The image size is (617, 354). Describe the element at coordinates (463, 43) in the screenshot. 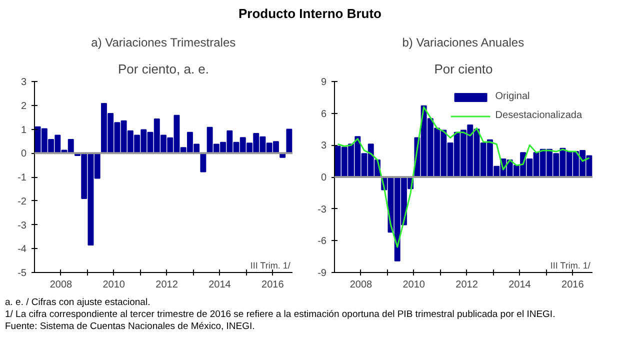

I see `chart-title: b) Variaciones Anuales` at that location.